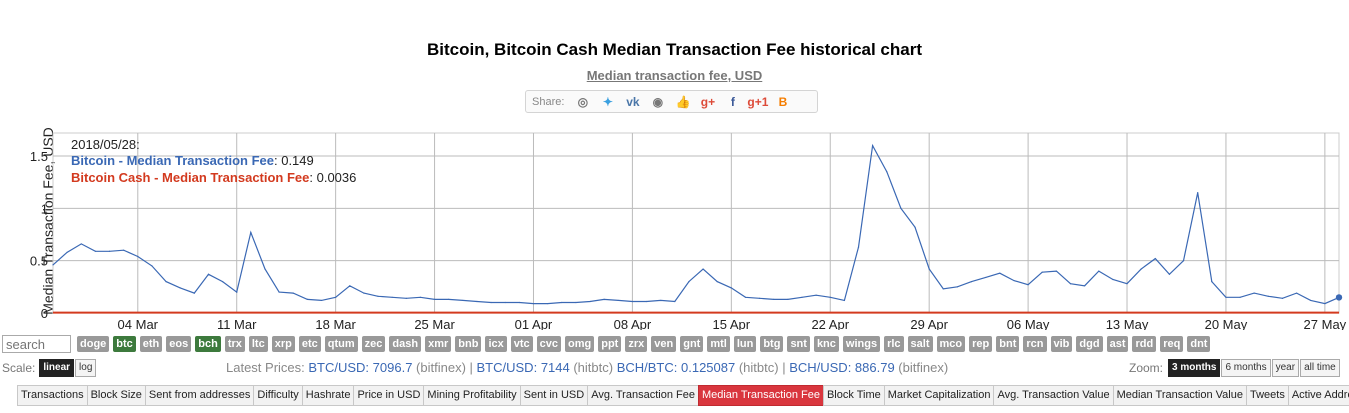 Image resolution: width=1349 pixels, height=413 pixels. Describe the element at coordinates (52, 395) in the screenshot. I see `tab-transactions: Transactions` at that location.